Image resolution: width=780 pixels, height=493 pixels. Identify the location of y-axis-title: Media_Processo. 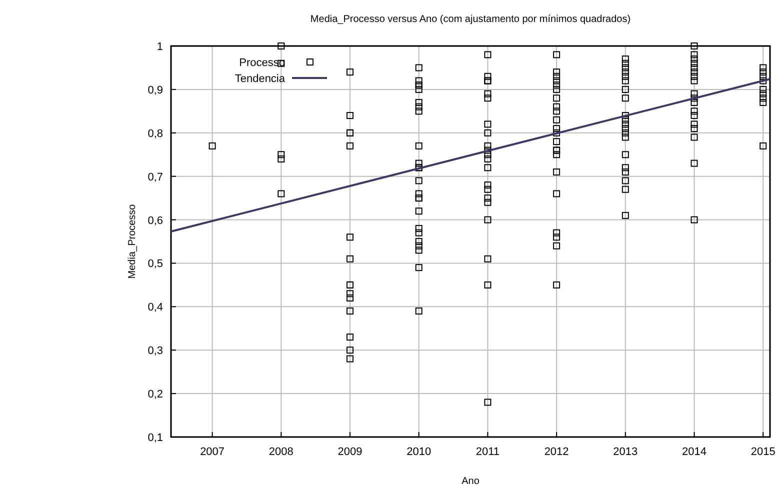
(132, 241).